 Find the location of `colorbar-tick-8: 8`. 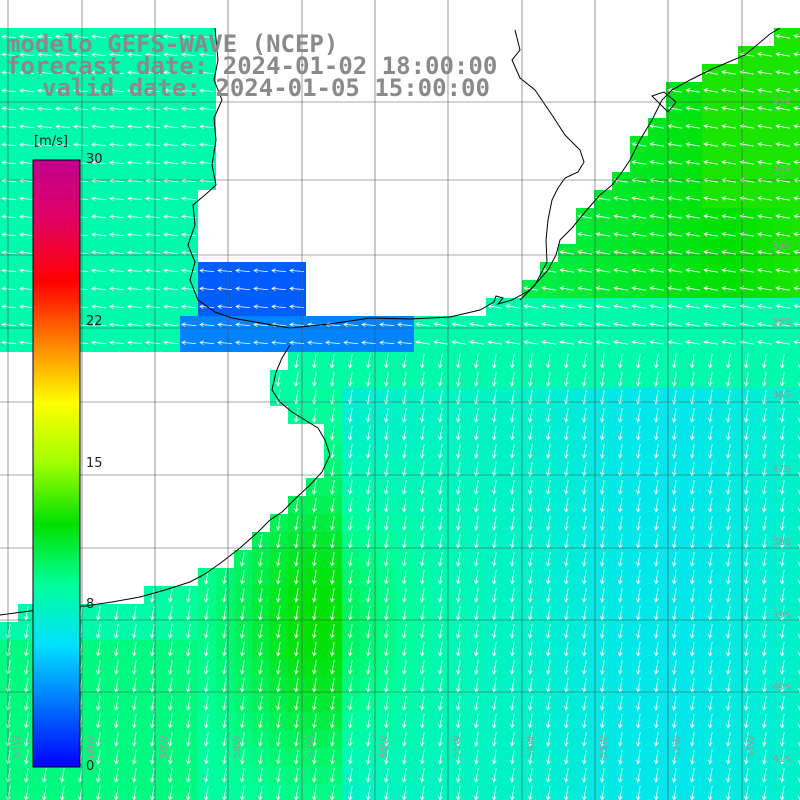

colorbar-tick-8: 8 is located at coordinates (90, 605).